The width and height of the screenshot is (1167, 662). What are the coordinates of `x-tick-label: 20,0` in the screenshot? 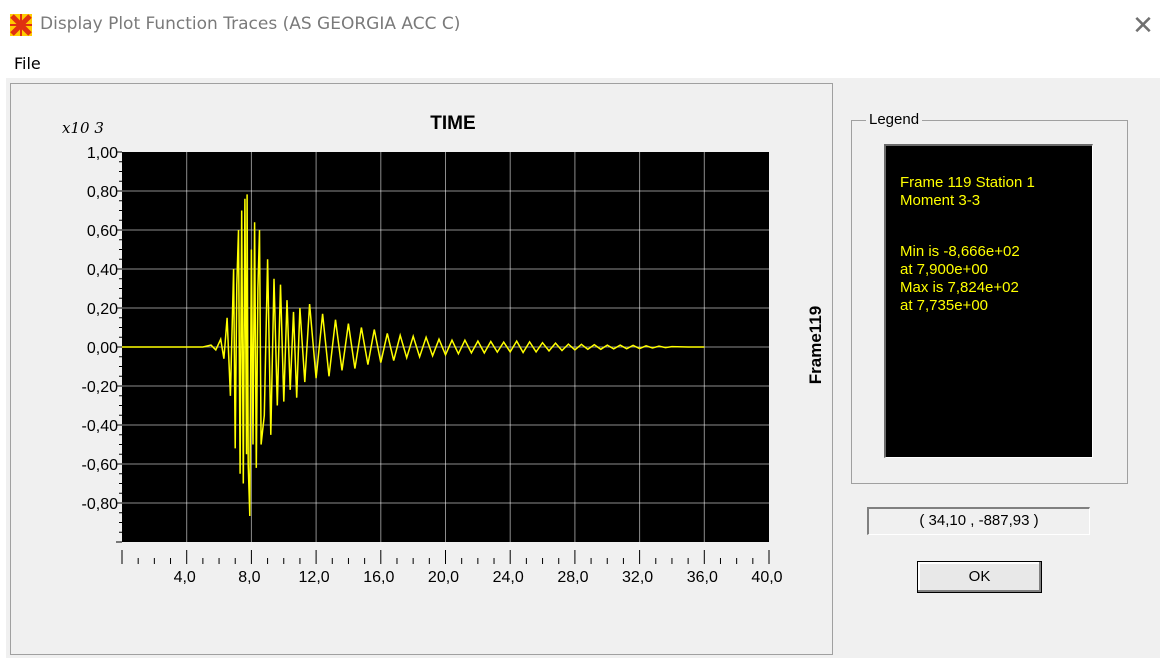 It's located at (443, 577).